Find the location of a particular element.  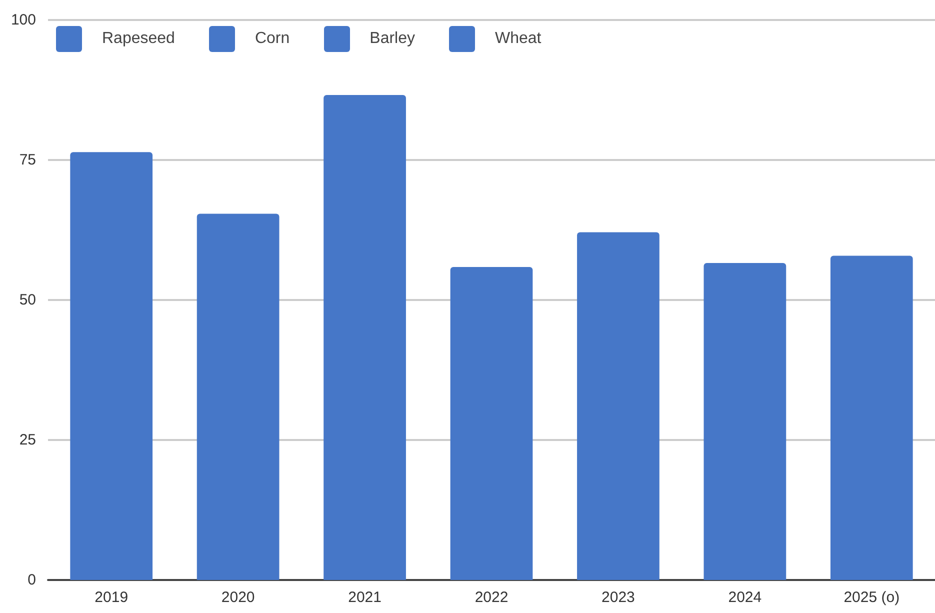

y-tick-label: 75 is located at coordinates (27, 160).